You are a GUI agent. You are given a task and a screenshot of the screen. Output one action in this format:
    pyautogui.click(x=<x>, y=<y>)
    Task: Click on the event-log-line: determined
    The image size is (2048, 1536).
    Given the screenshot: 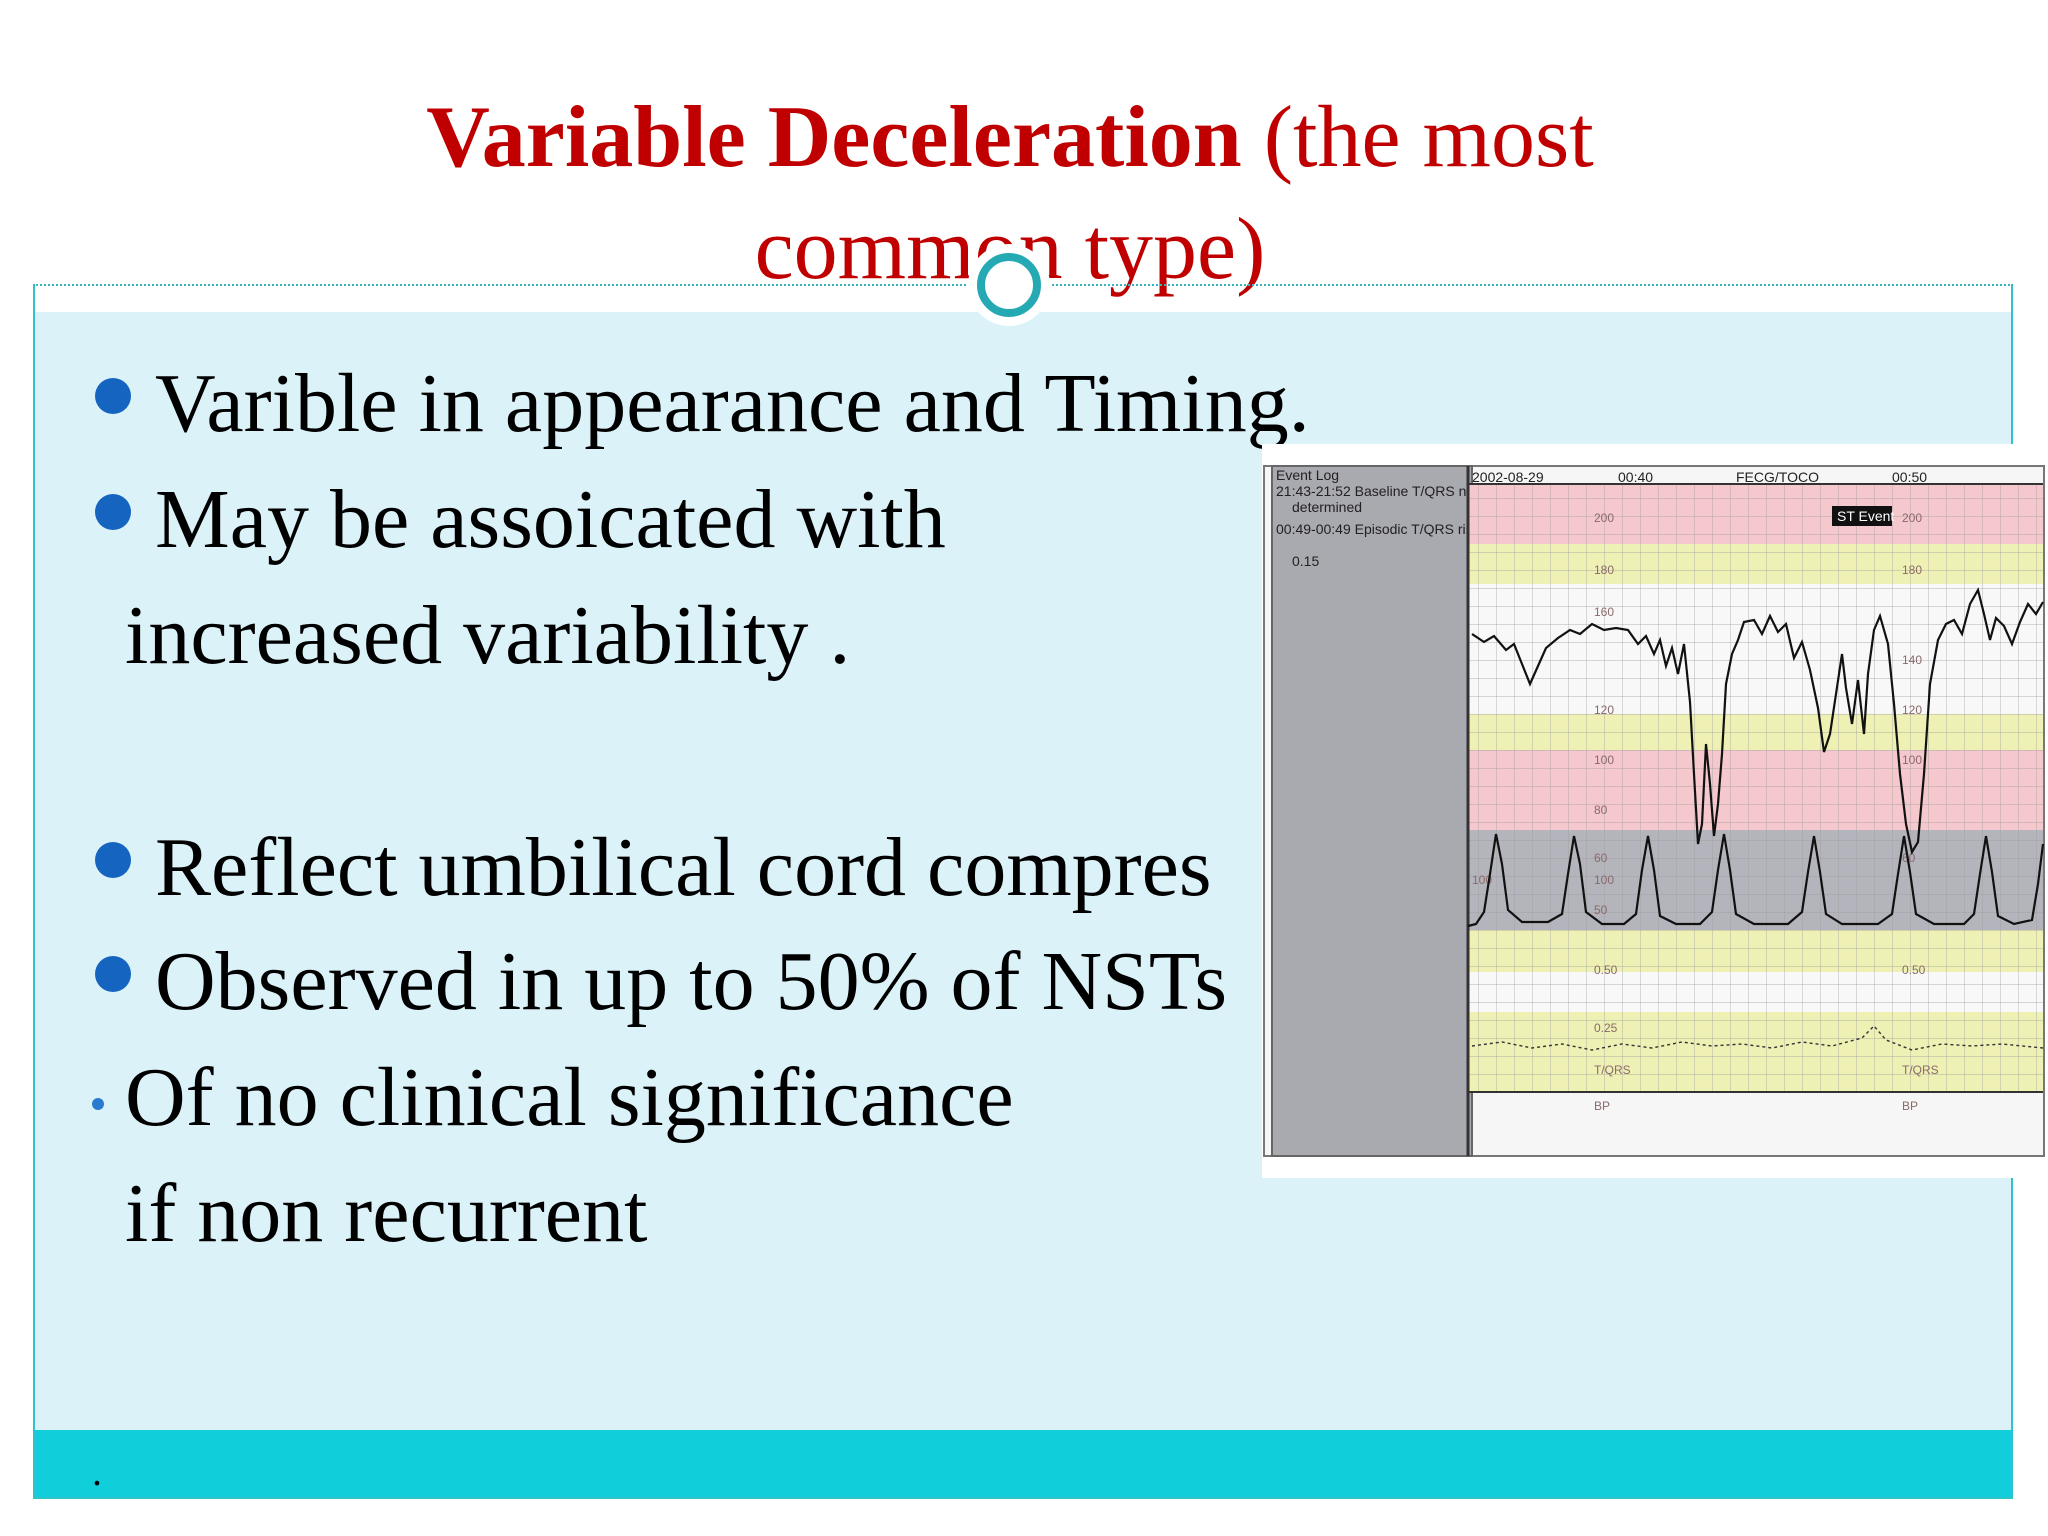 What is the action you would take?
    pyautogui.click(x=1327, y=507)
    